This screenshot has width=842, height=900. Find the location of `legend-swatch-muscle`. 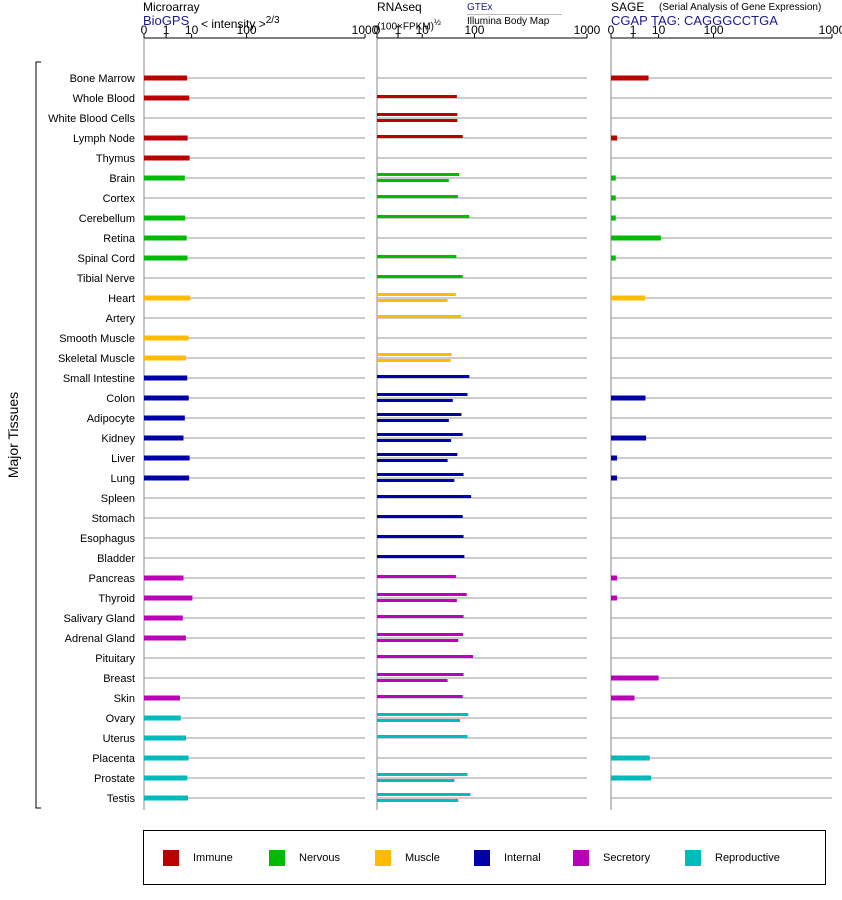

legend-swatch-muscle is located at coordinates (383, 858).